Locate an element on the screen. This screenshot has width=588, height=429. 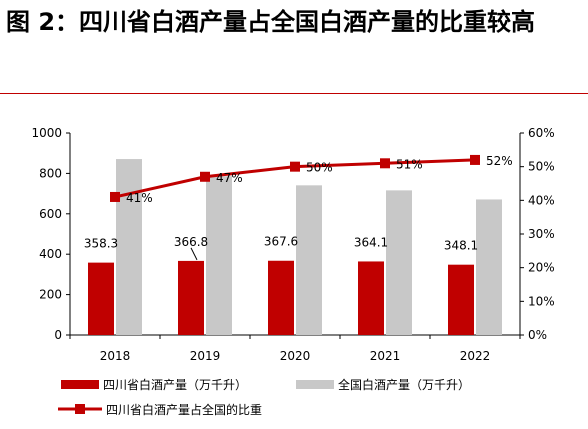
legend-label-sichuan: 四川省白酒产量（万千升） is located at coordinates (175, 384).